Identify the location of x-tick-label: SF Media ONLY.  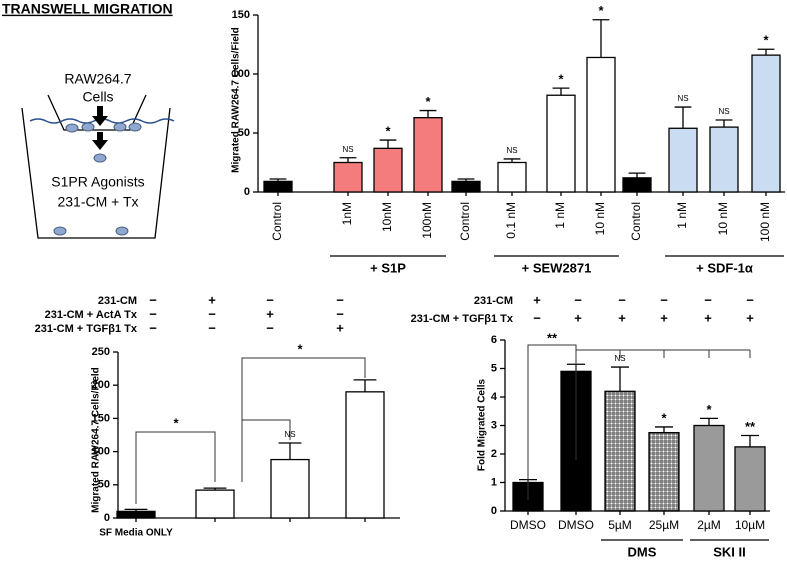
(136, 533).